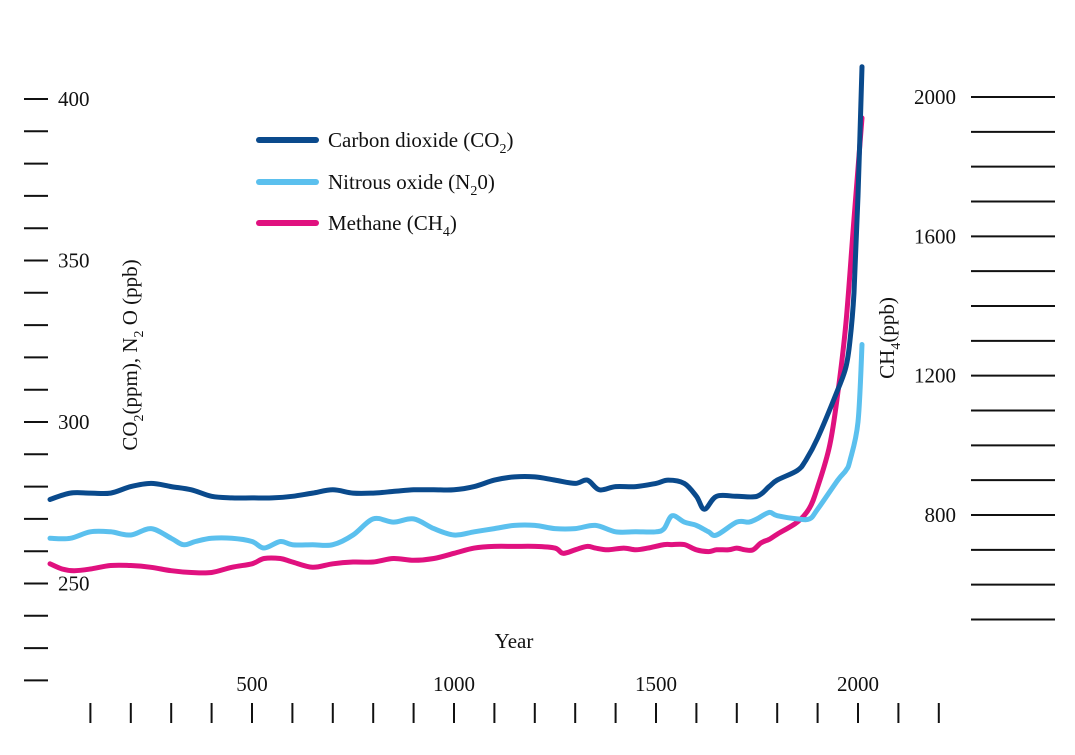 This screenshot has width=1075, height=755. I want to click on right-axis-label-sub: 4, so click(896, 346).